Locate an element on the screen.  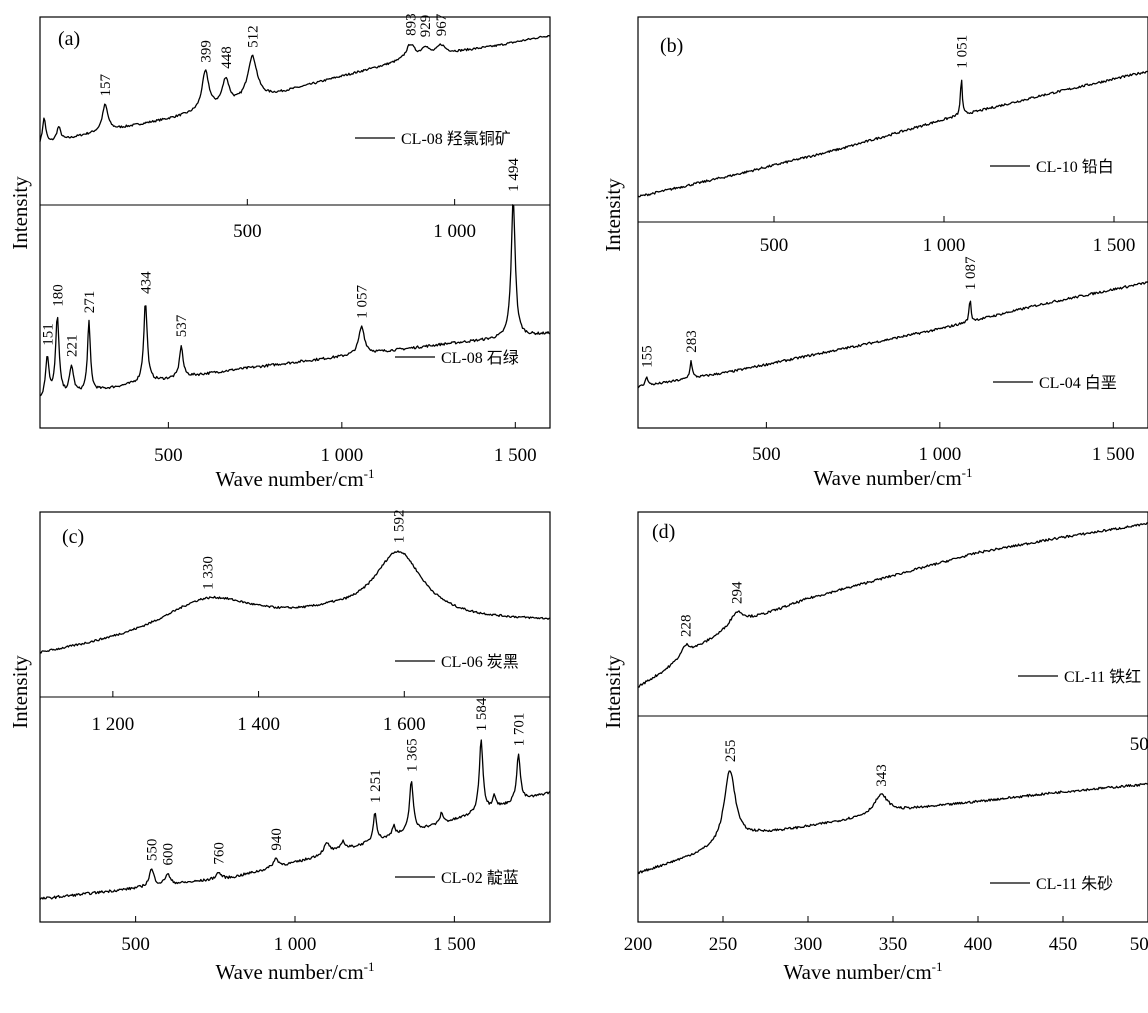
peak-label: 1 494 is located at coordinates (514, 175).